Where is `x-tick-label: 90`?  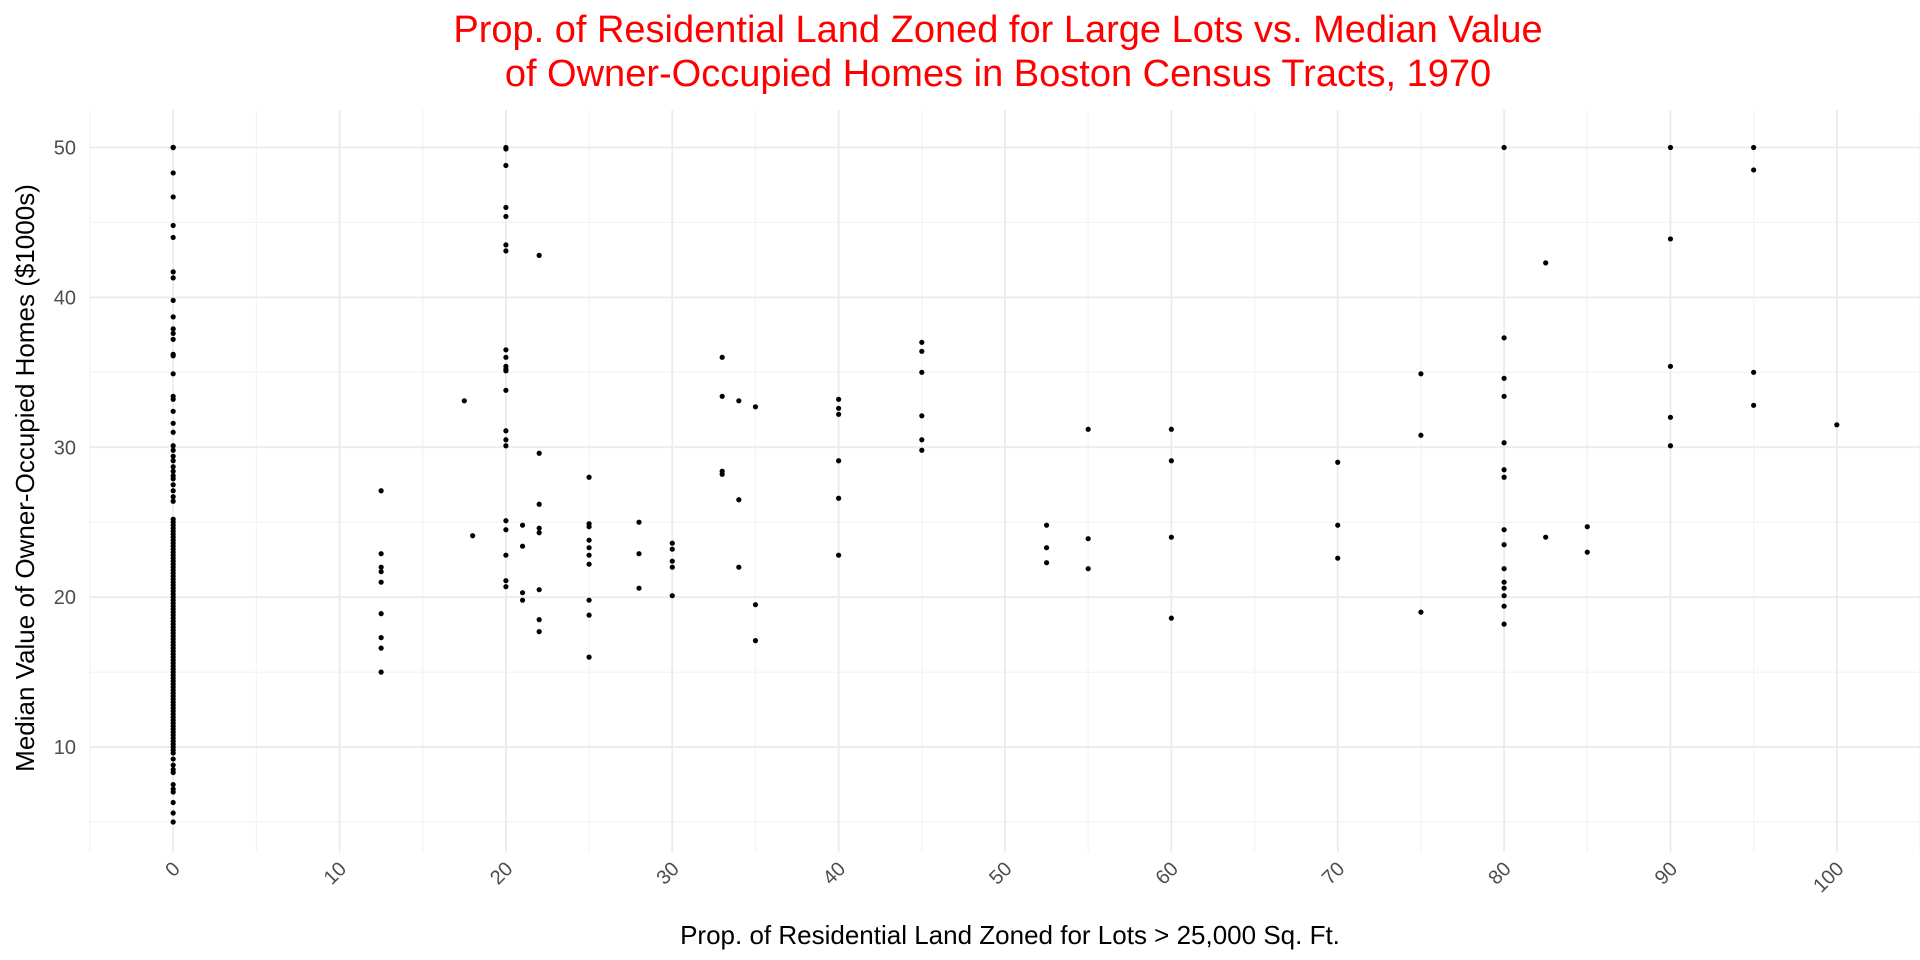
x-tick-label: 90 is located at coordinates (1666, 873).